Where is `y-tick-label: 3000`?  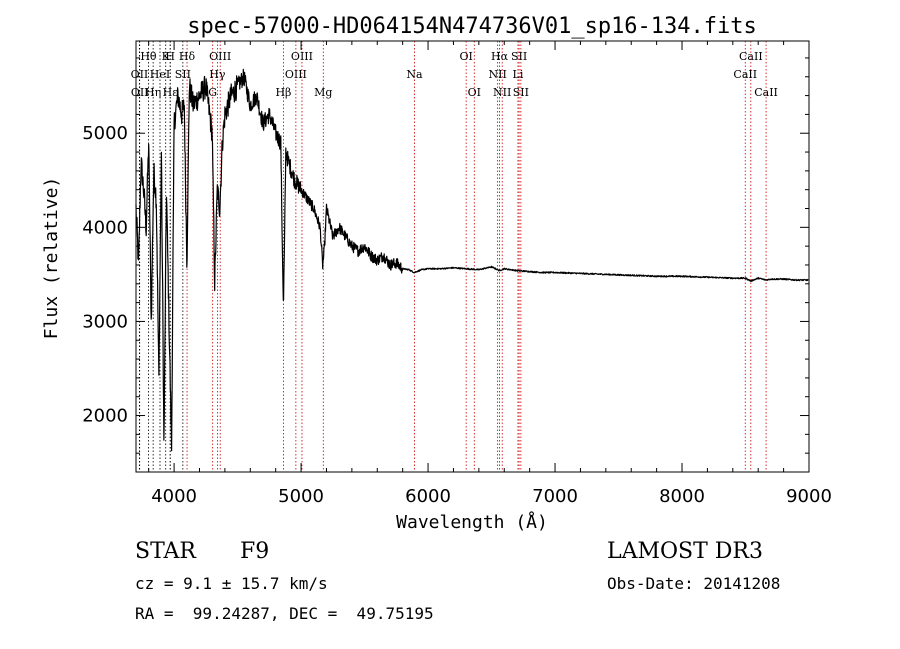 y-tick-label: 3000 is located at coordinates (105, 321).